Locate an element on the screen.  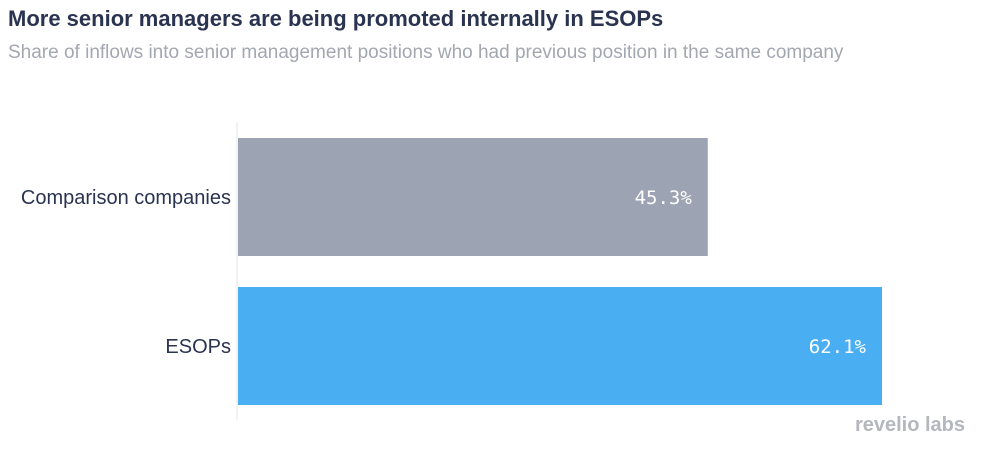
category-label: ESOPs is located at coordinates (198, 347).